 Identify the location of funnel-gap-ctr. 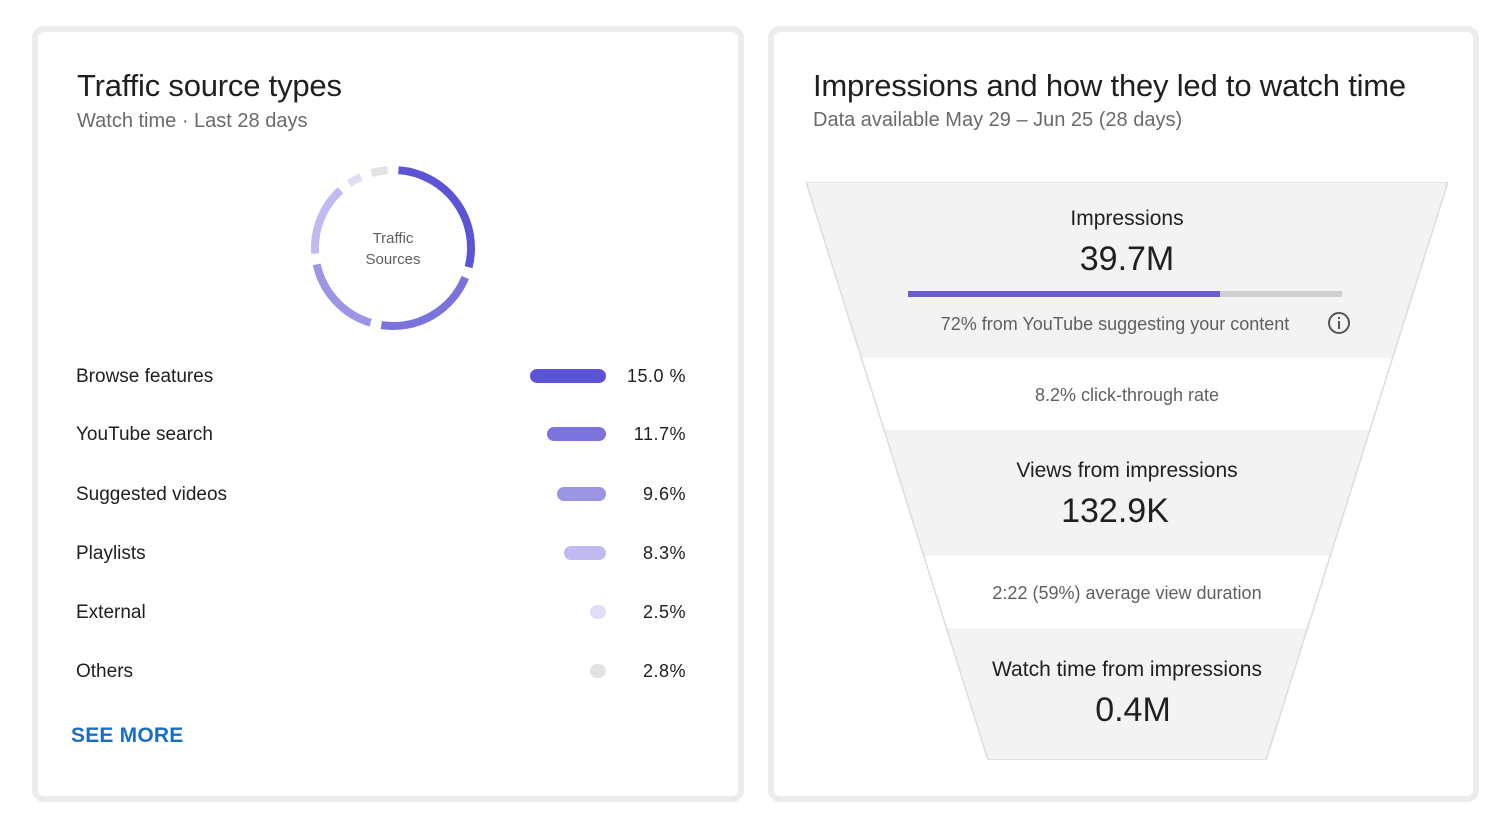
(1127, 394).